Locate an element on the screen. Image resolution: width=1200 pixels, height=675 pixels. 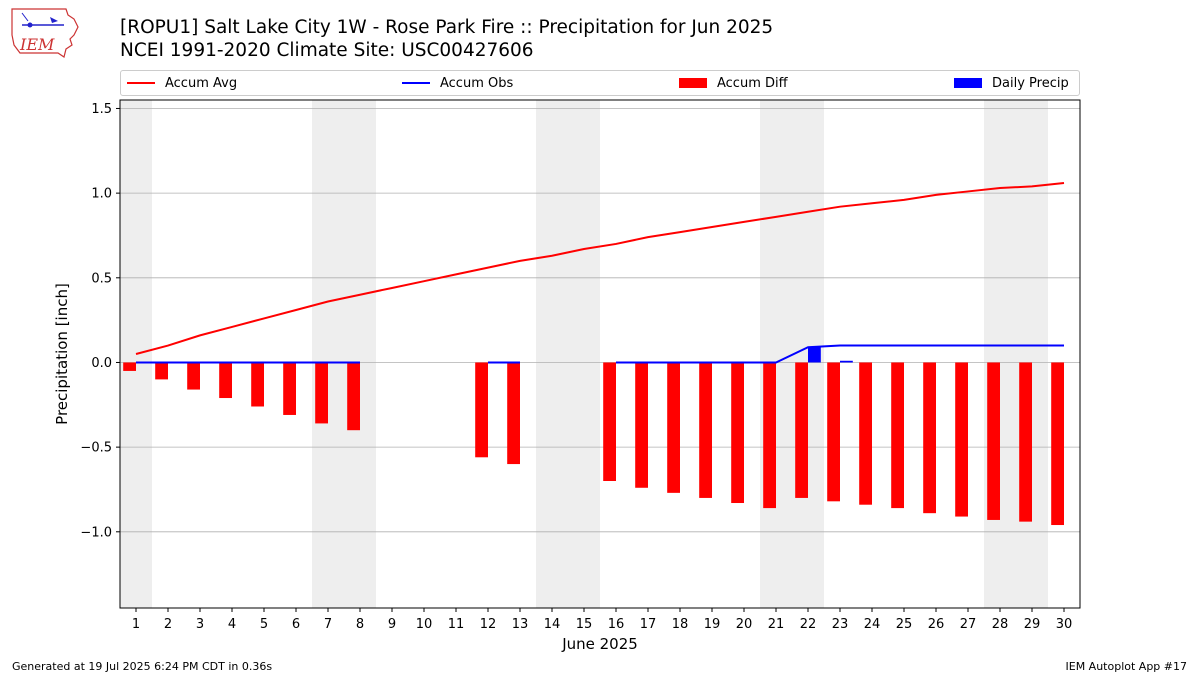
legend-accum-obs-swatch is located at coordinates (416, 83).